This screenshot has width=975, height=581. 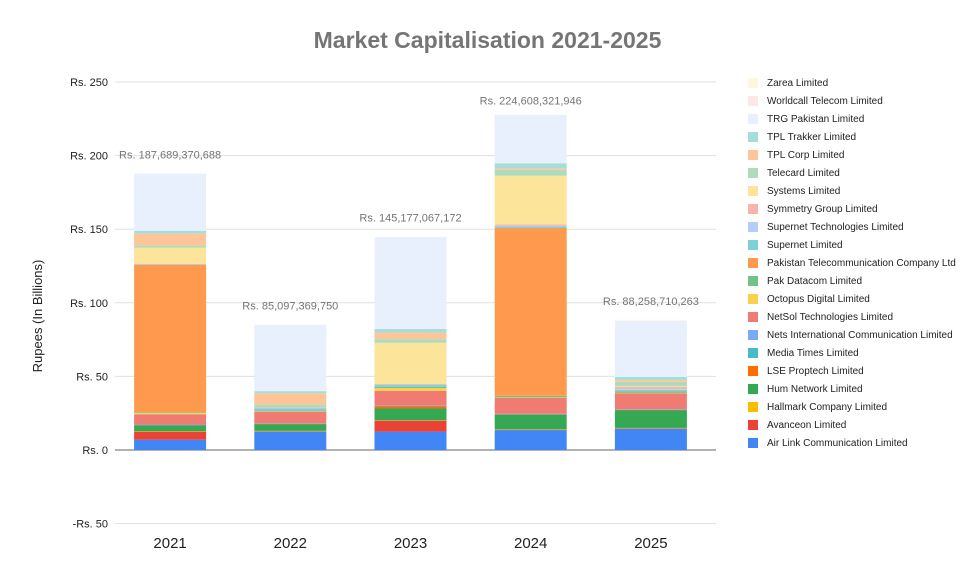 I want to click on legend-item: Supernet Technologies Limited, so click(x=852, y=227).